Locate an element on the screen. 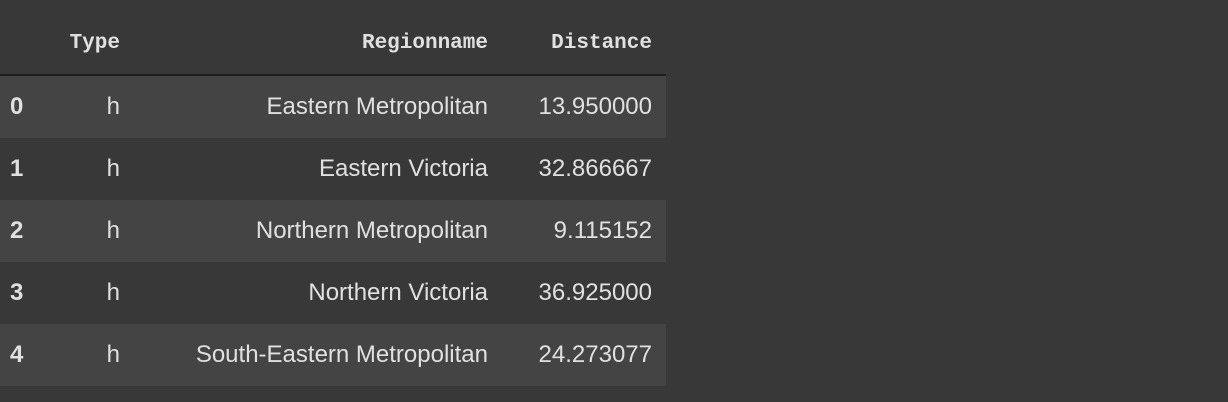 Image resolution: width=1228 pixels, height=402 pixels. row-index: 3 is located at coordinates (17, 292).